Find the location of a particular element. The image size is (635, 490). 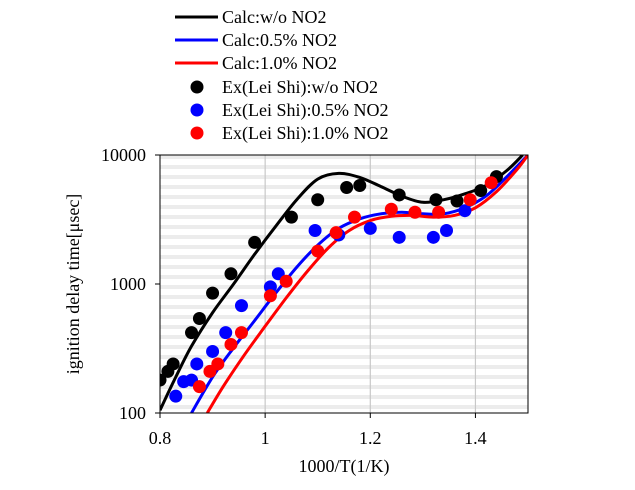

legend-label: Calc:w/o NO2 is located at coordinates (274, 17).